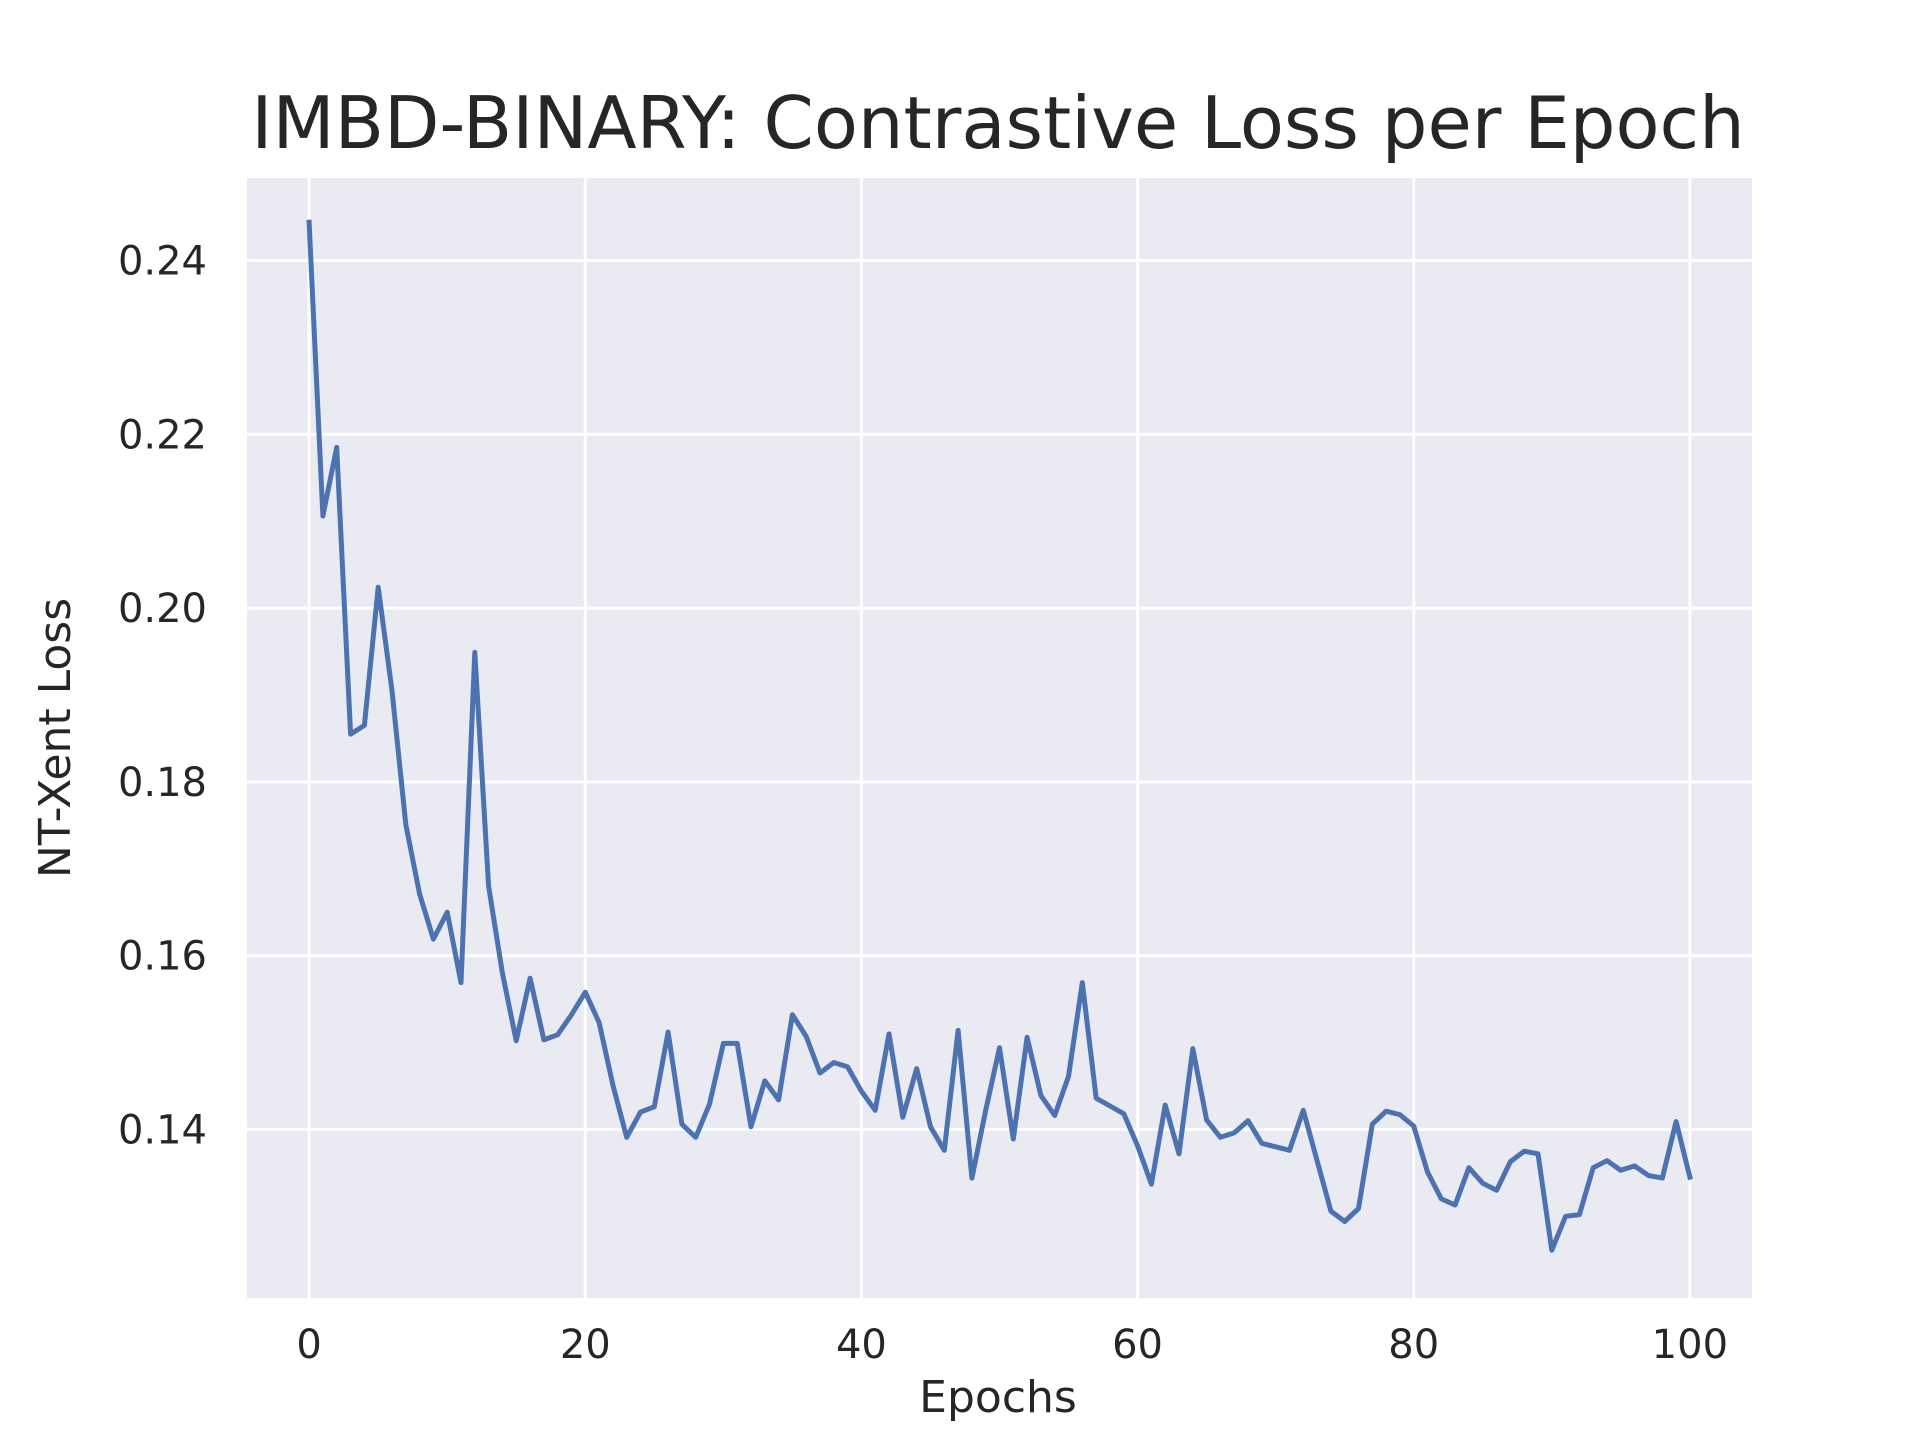 The image size is (1920, 1444). I want to click on chart-title: IMBD-BINARY: Contrastive Loss per Epoch, so click(998, 123).